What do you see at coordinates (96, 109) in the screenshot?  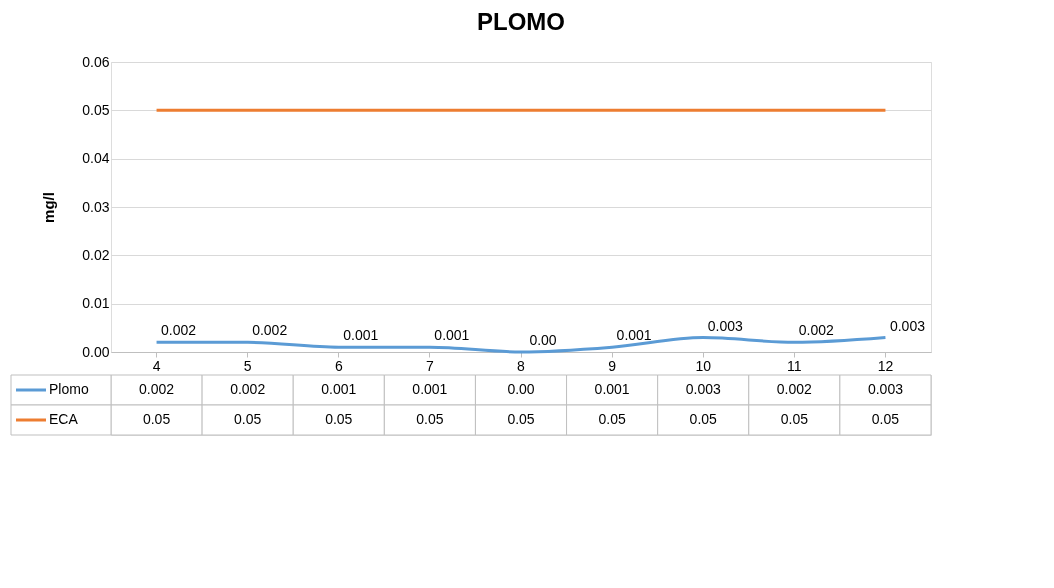 I see `y-tick-label: 0.05` at bounding box center [96, 109].